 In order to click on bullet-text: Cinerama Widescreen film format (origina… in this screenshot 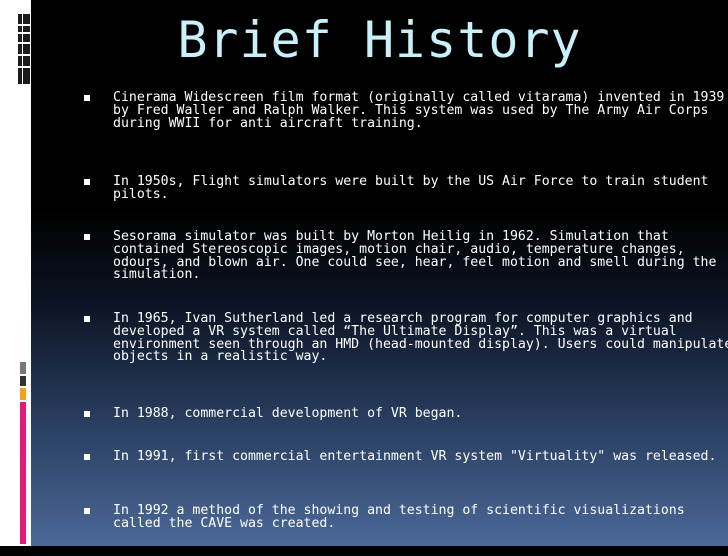, I will do `click(419, 110)`.